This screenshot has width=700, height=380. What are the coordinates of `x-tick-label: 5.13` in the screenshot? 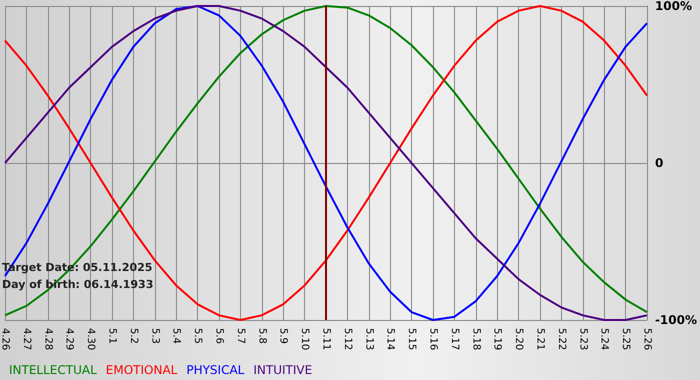 It's located at (368, 339).